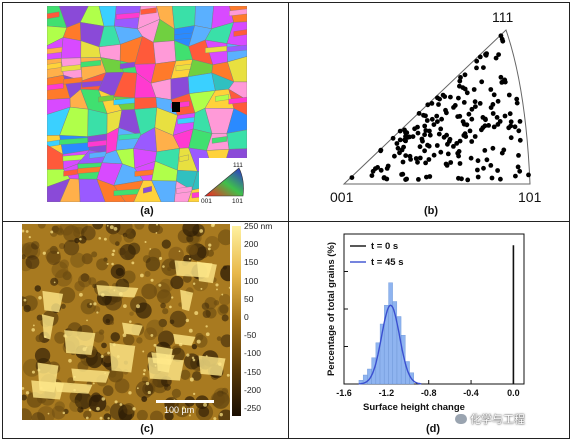 The image size is (574, 443). Describe the element at coordinates (253, 371) in the screenshot. I see `colorbar-tick-label: -150` at that location.